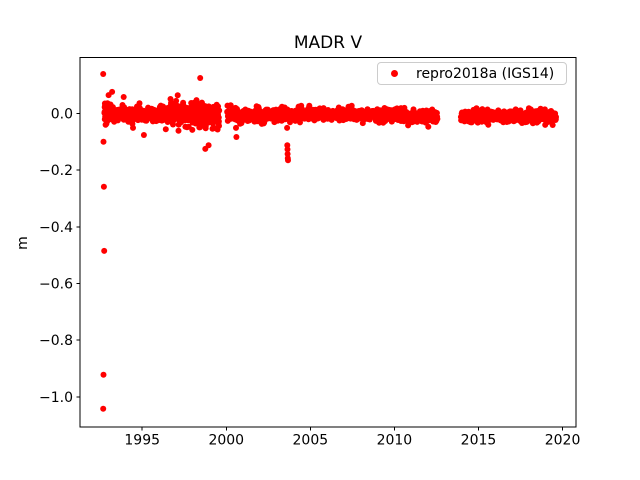  I want to click on chart-title: MADR V, so click(328, 43).